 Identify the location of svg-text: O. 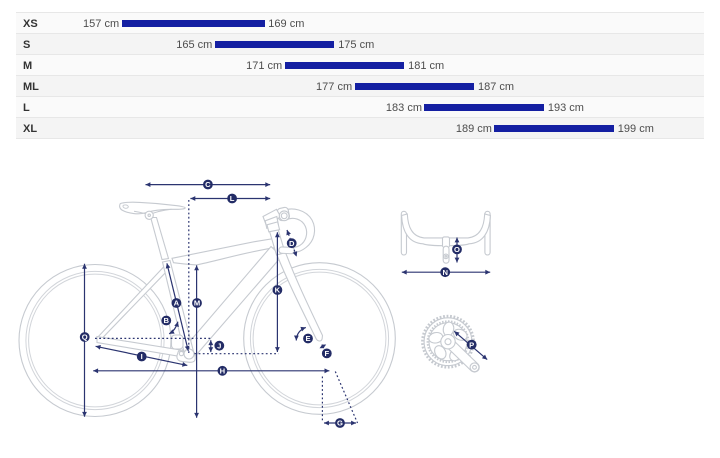
(457, 249).